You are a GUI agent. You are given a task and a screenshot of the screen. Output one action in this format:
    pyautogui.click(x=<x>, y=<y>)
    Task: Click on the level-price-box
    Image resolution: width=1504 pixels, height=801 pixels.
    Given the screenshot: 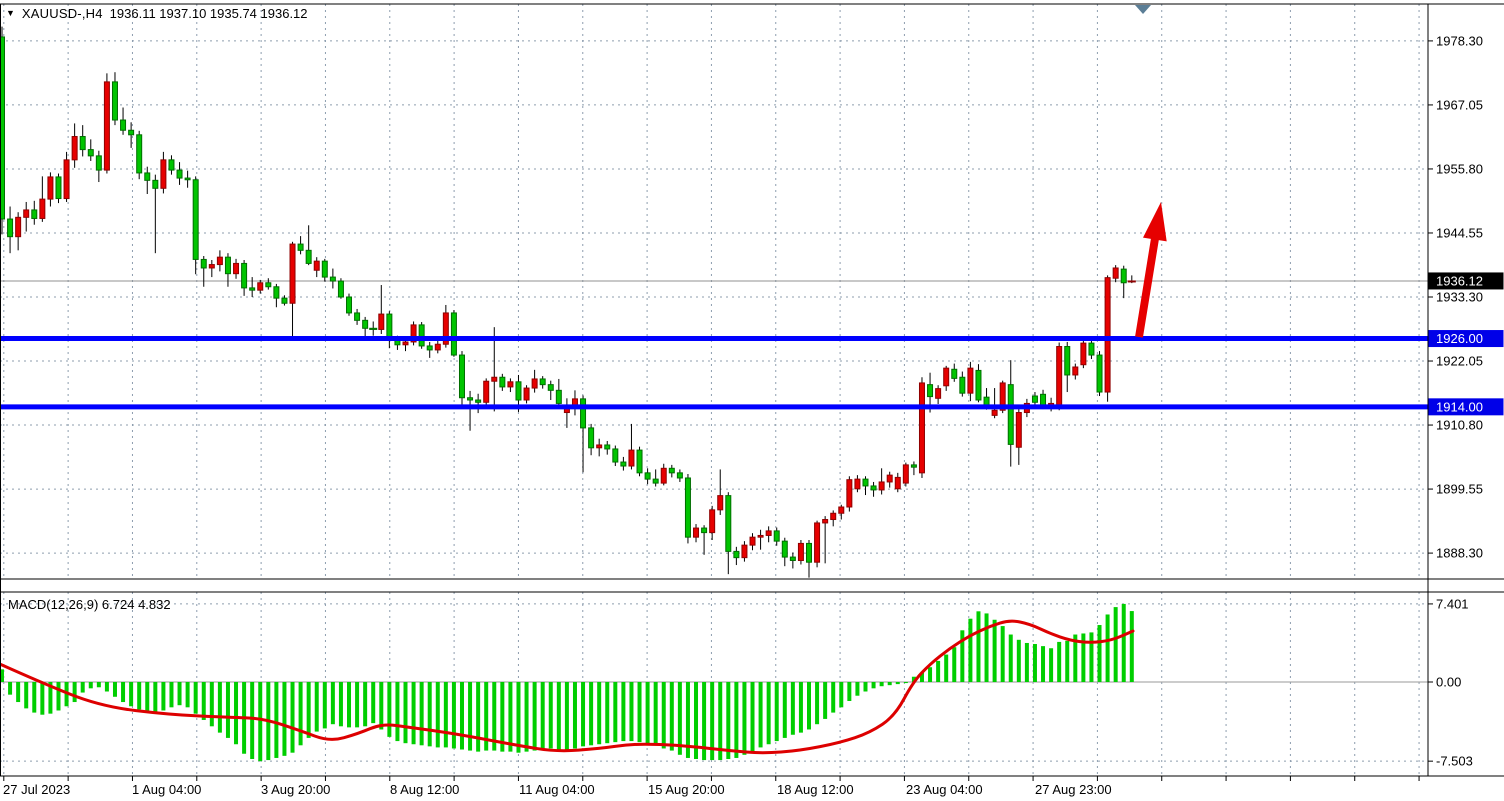 What is the action you would take?
    pyautogui.click(x=1466, y=339)
    